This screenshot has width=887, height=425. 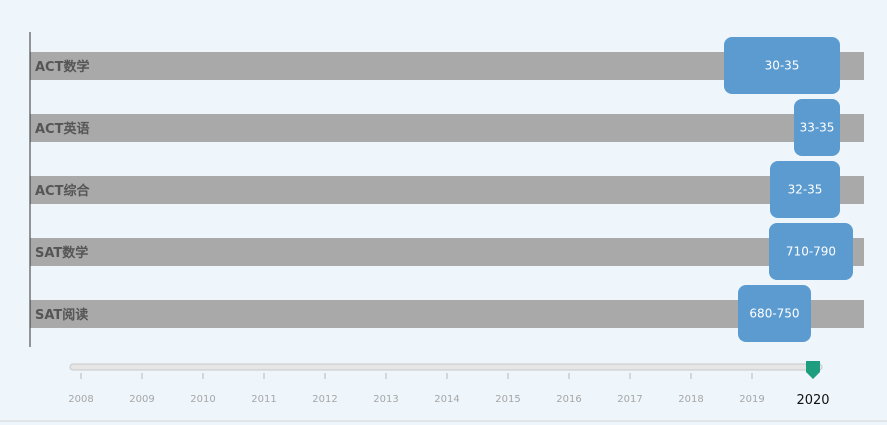 What do you see at coordinates (812, 400) in the screenshot?
I see `current-year-label: 2020` at bounding box center [812, 400].